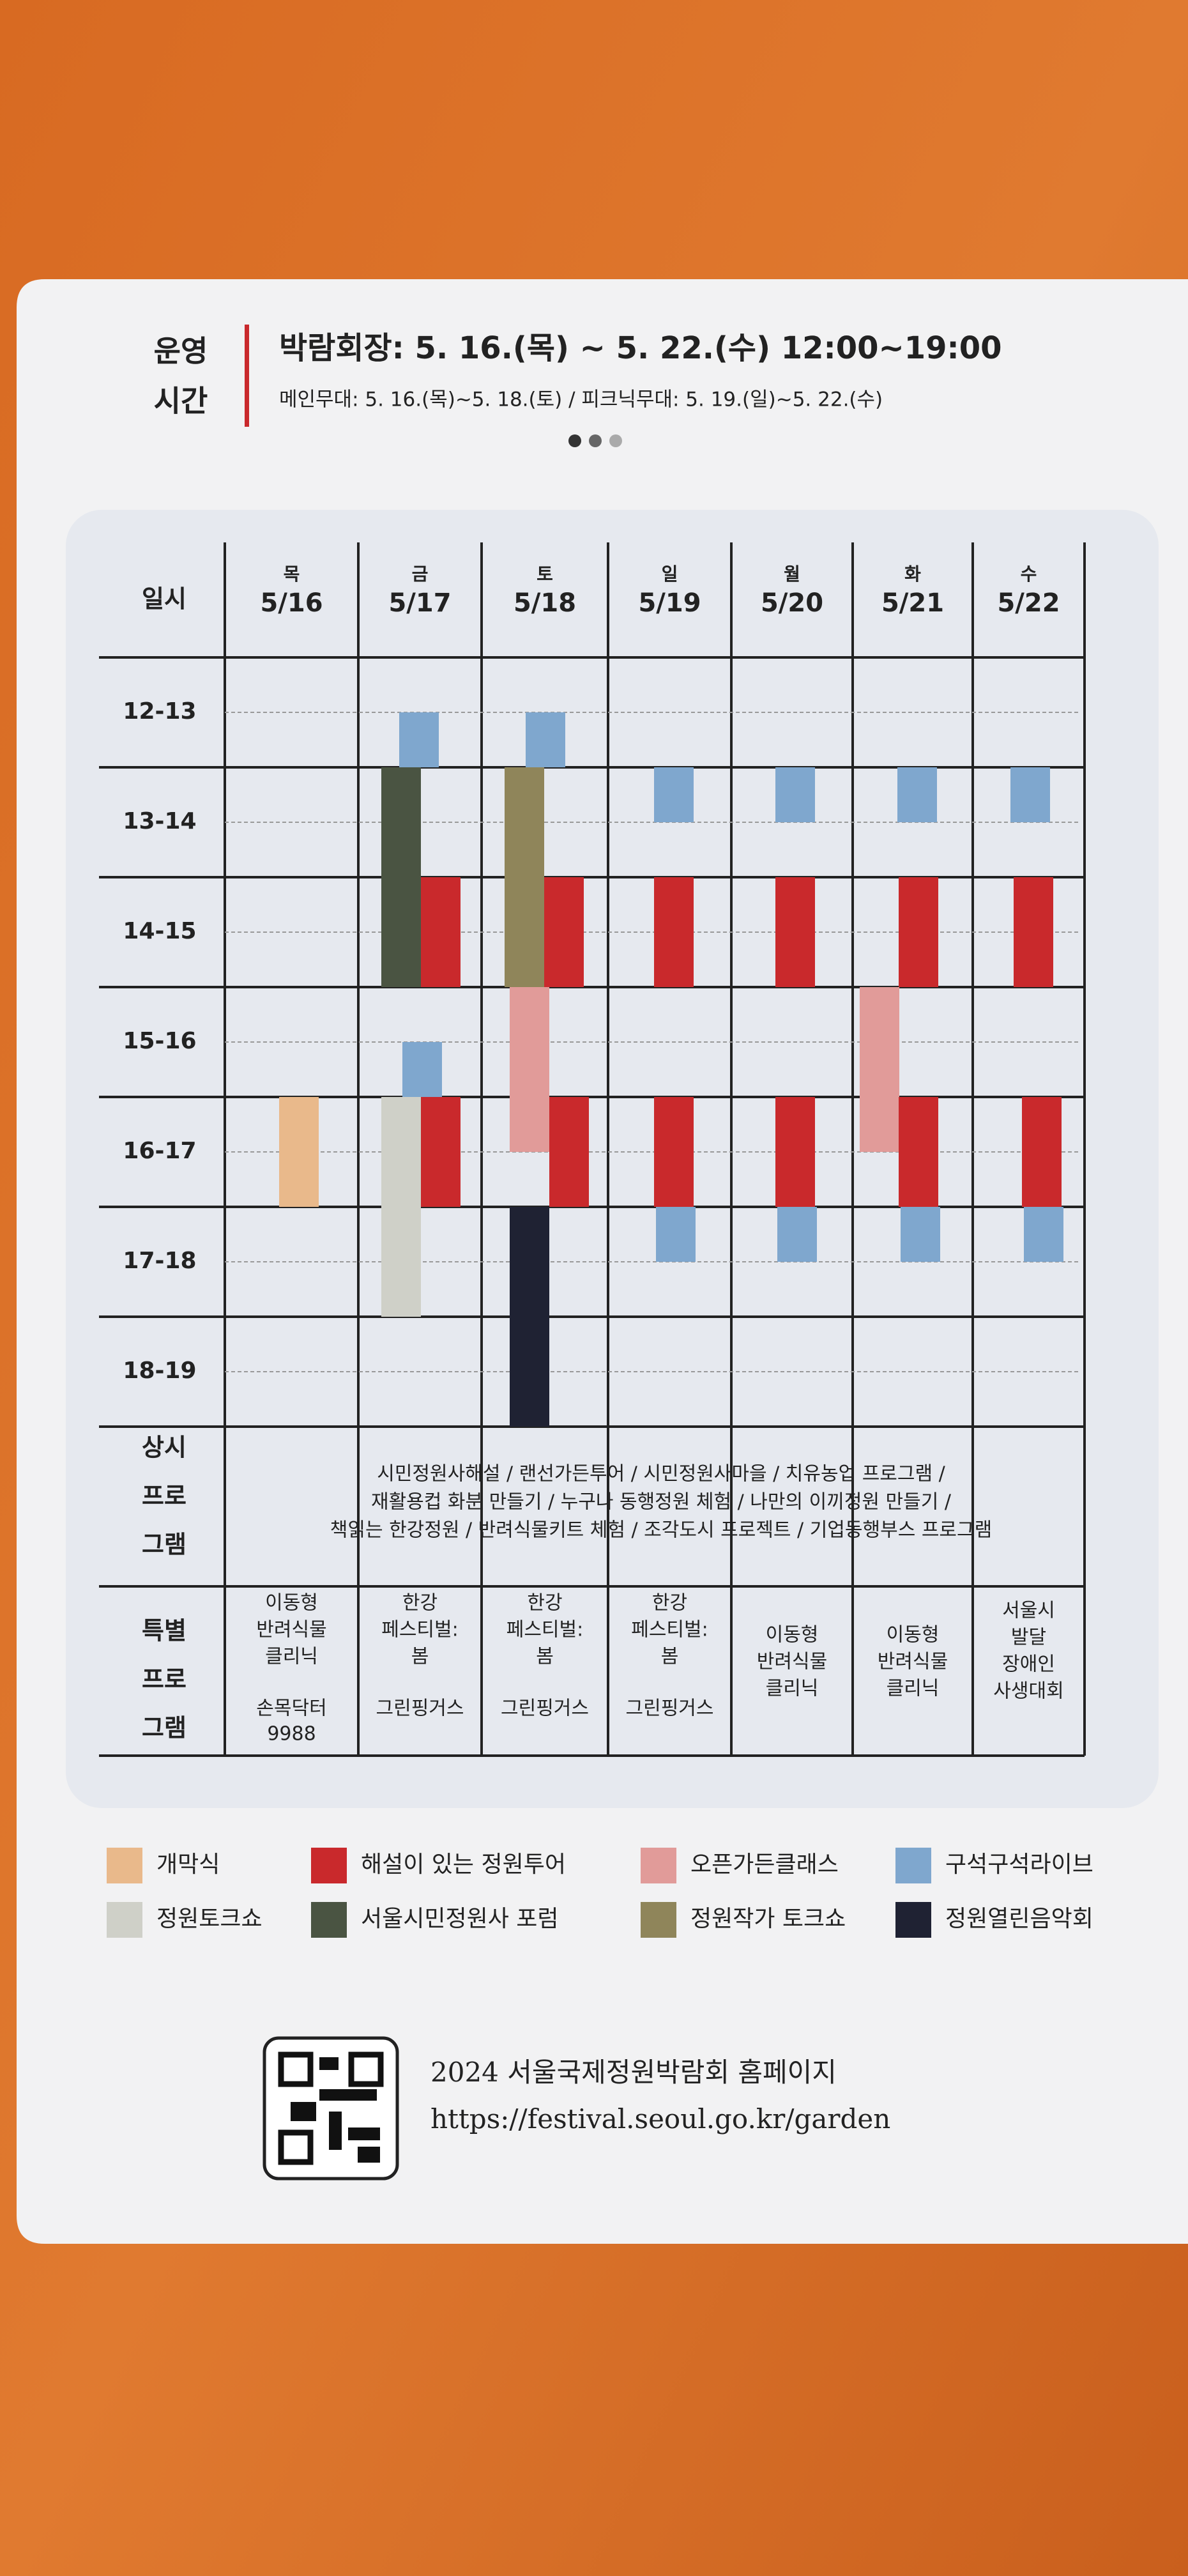 Image resolution: width=1188 pixels, height=2576 pixels. Describe the element at coordinates (291, 1734) in the screenshot. I see `special-sub: 9988` at that location.